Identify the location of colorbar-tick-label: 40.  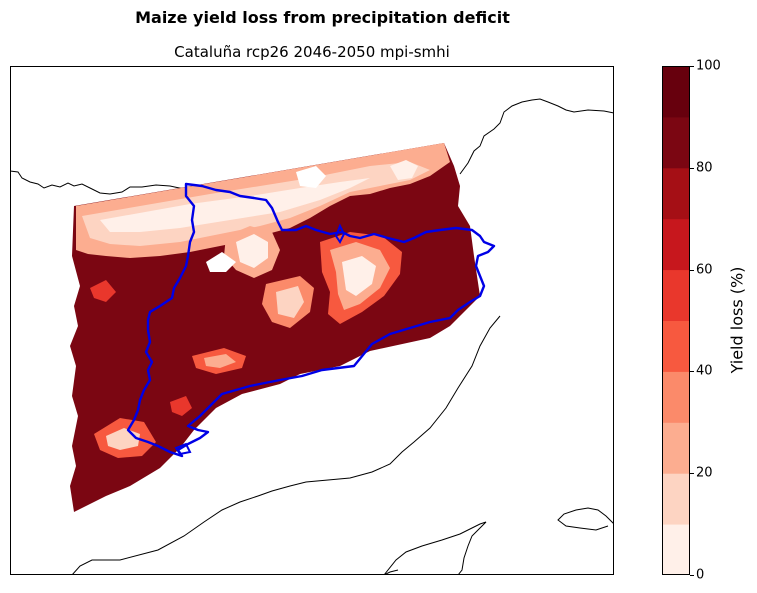
(704, 371).